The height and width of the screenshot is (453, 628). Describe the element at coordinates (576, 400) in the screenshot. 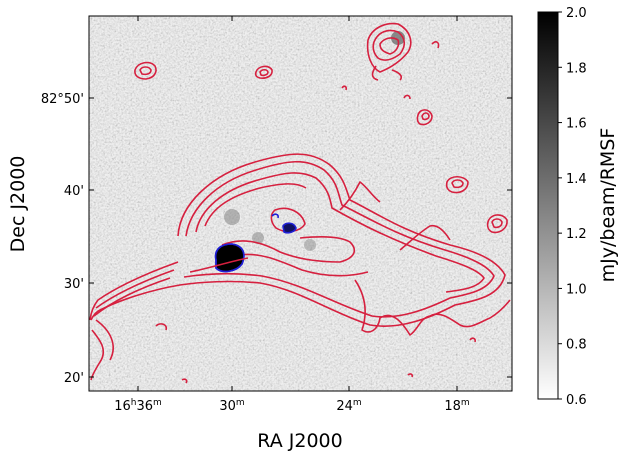

I see `colorbar-tick-label: 0.6` at that location.